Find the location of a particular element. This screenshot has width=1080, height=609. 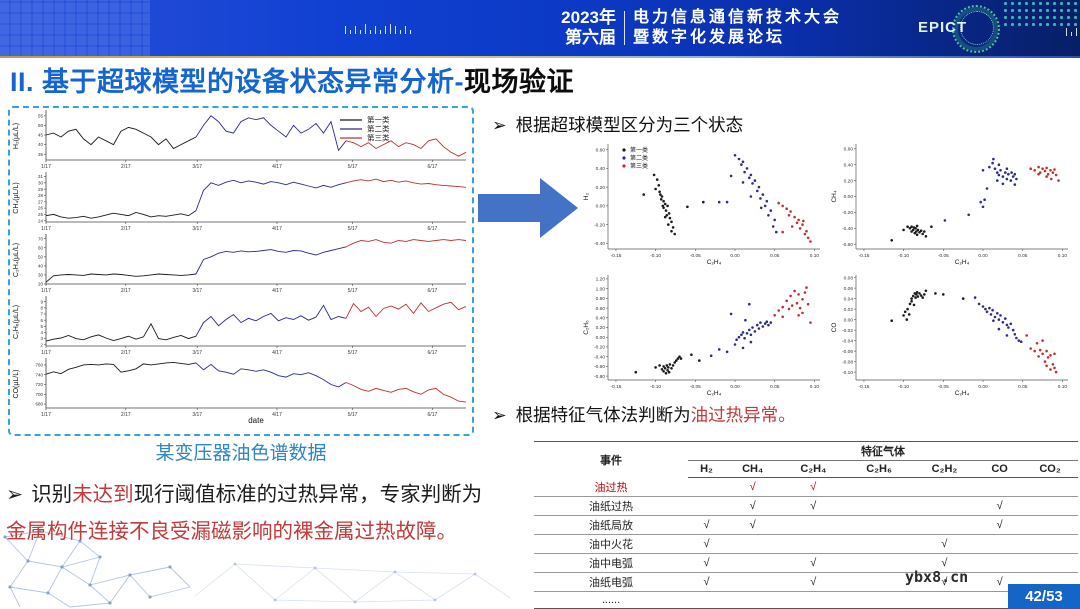

svg-text: 0.60 is located at coordinates (601, 150).